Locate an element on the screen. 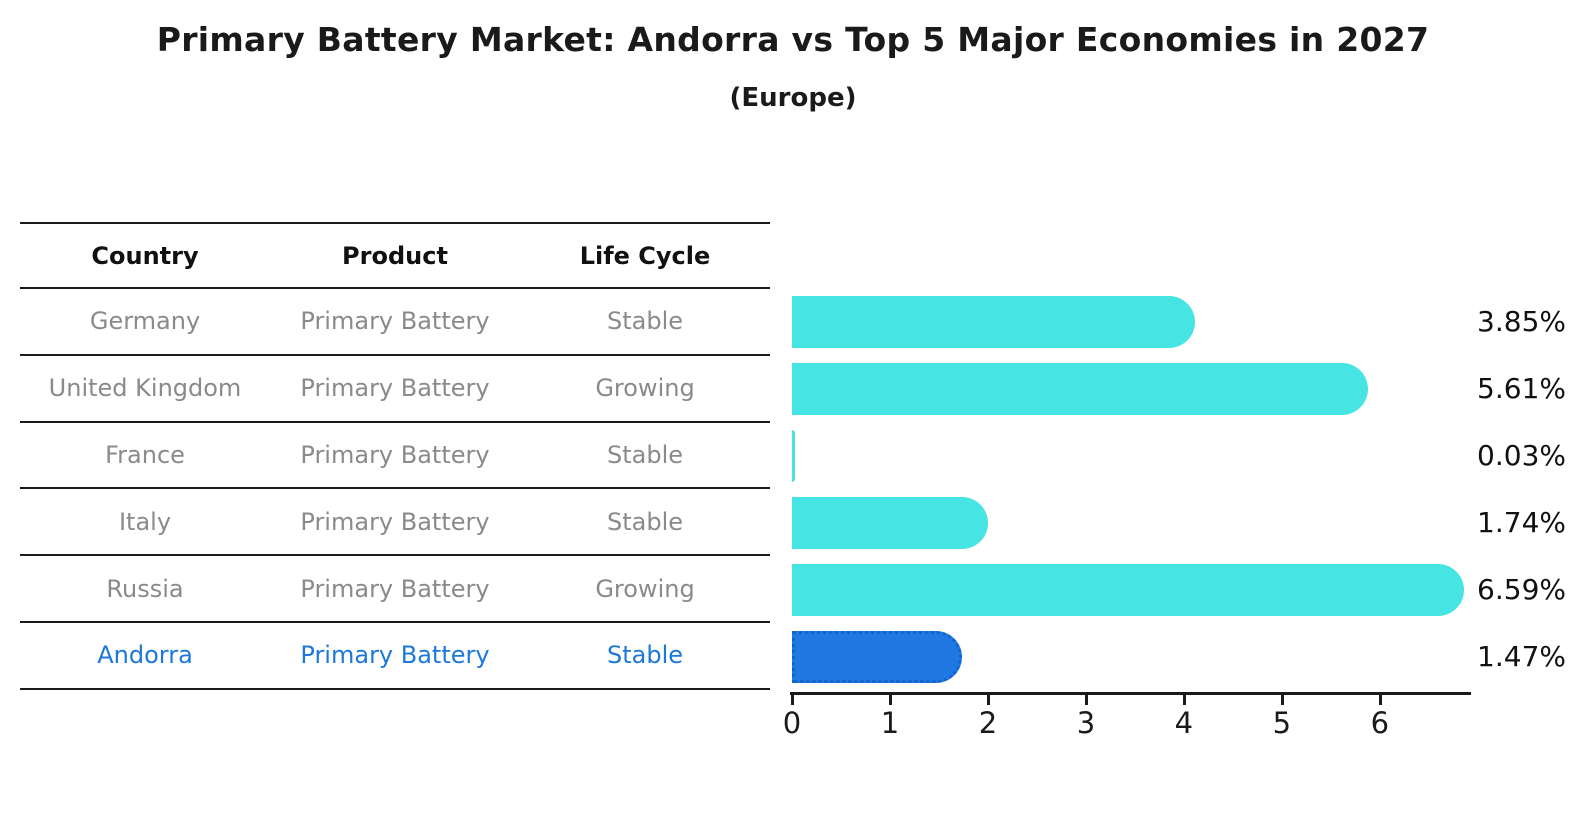 This screenshot has width=1586, height=823. table-cell: Italy is located at coordinates (145, 521).